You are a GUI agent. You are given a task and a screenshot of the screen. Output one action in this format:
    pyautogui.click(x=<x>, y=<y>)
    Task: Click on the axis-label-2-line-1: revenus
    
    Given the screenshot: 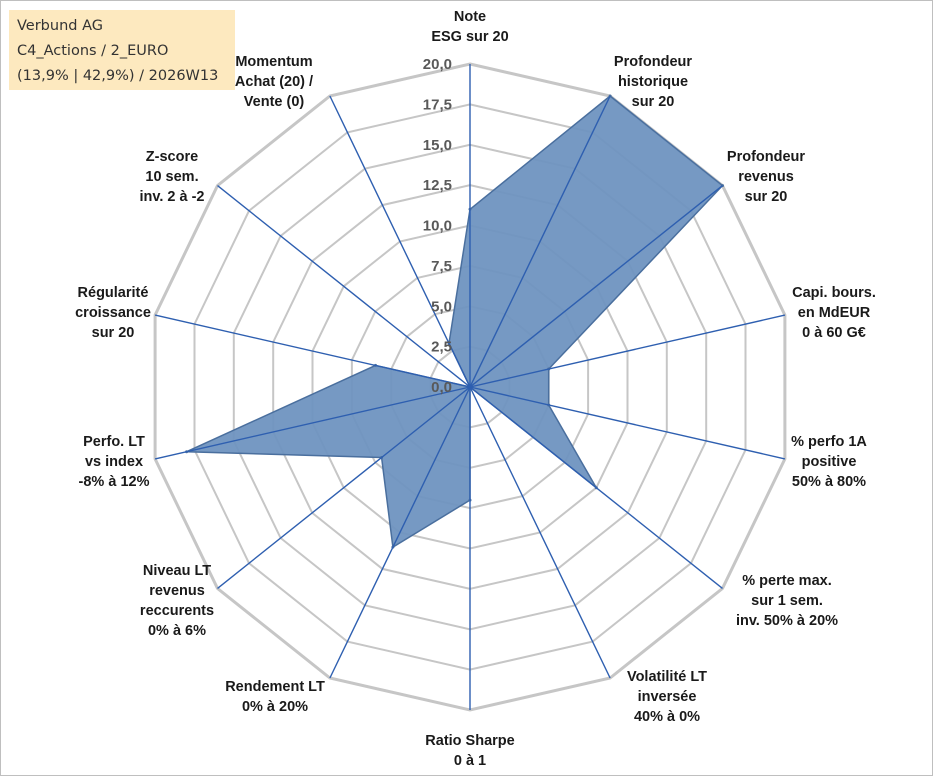 What is the action you would take?
    pyautogui.click(x=766, y=177)
    